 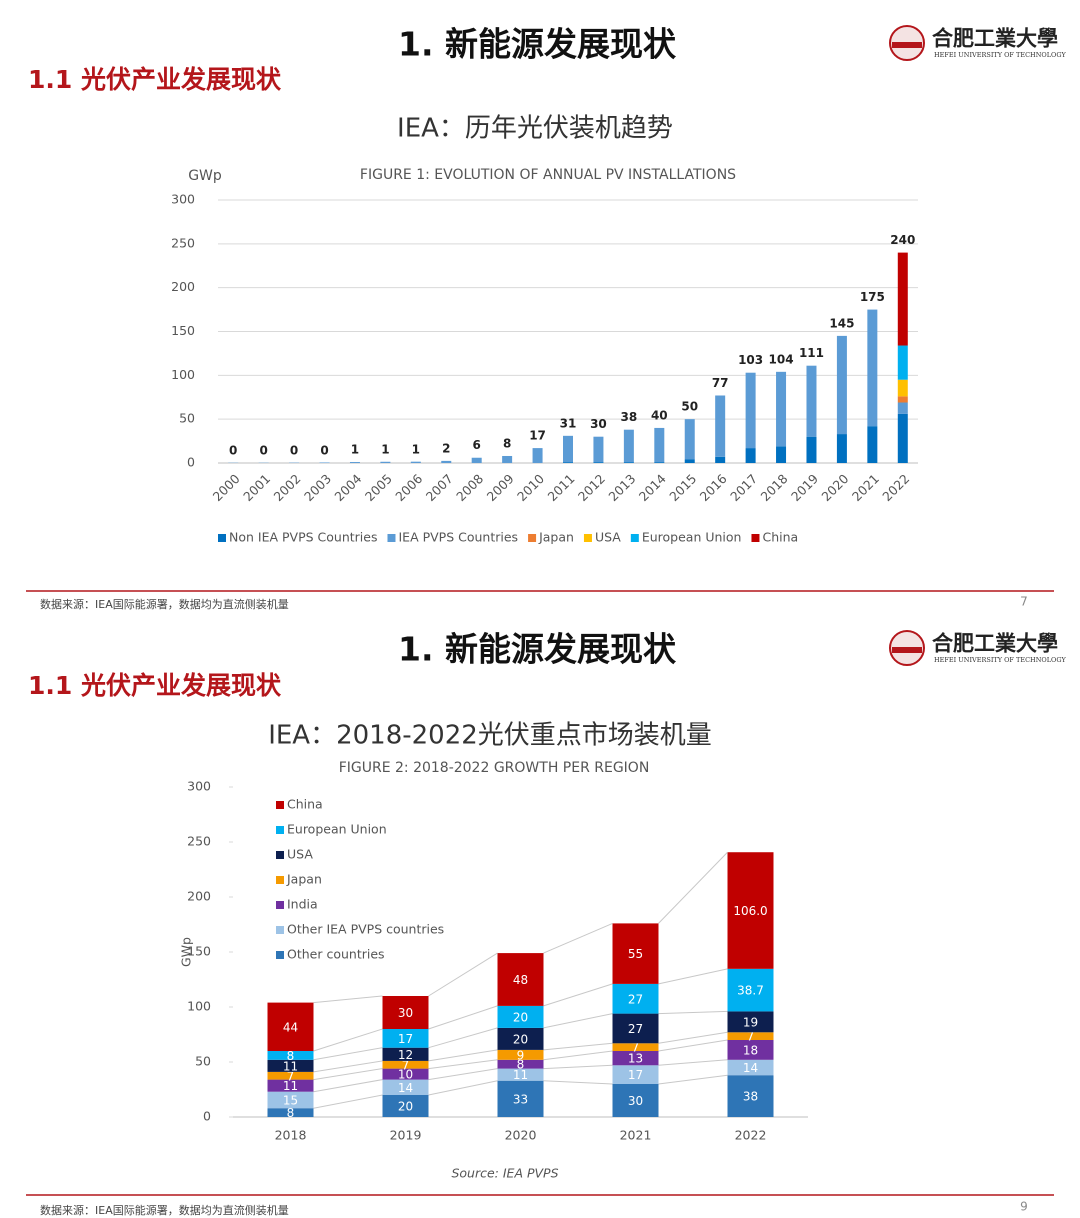 I want to click on data-label: 19, so click(x=750, y=1022).